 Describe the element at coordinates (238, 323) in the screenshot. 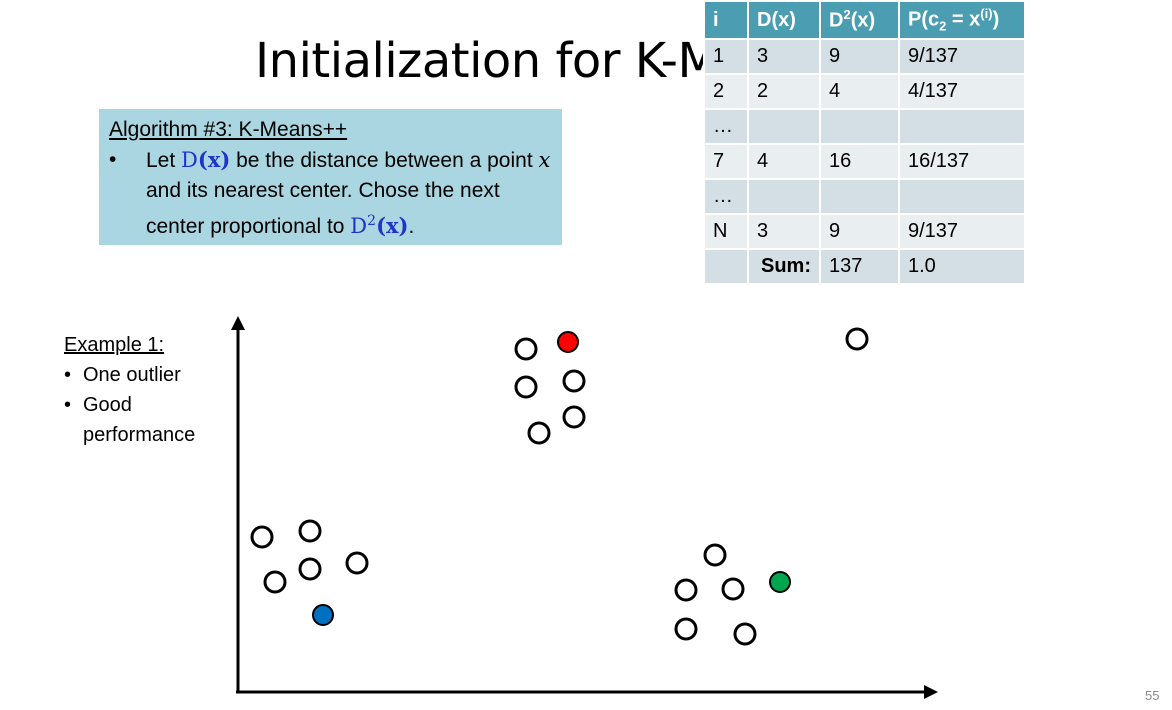

I see `y-axis-arrowhead` at that location.